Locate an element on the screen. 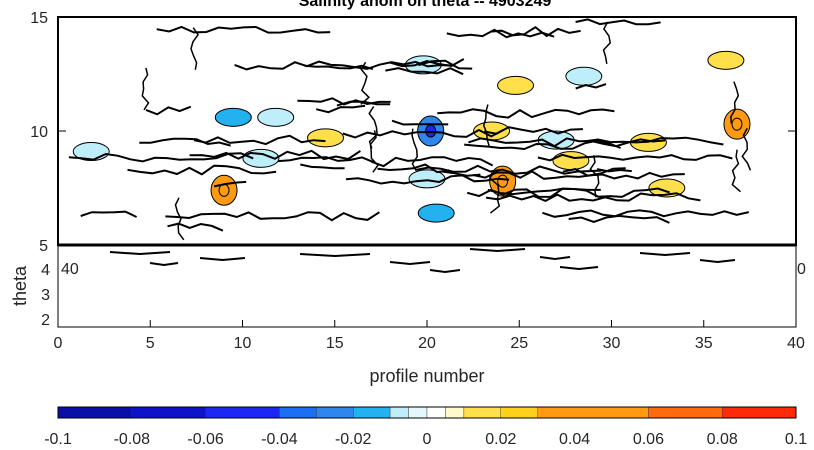  colorbar-tick-label: 0.08 is located at coordinates (722, 439).